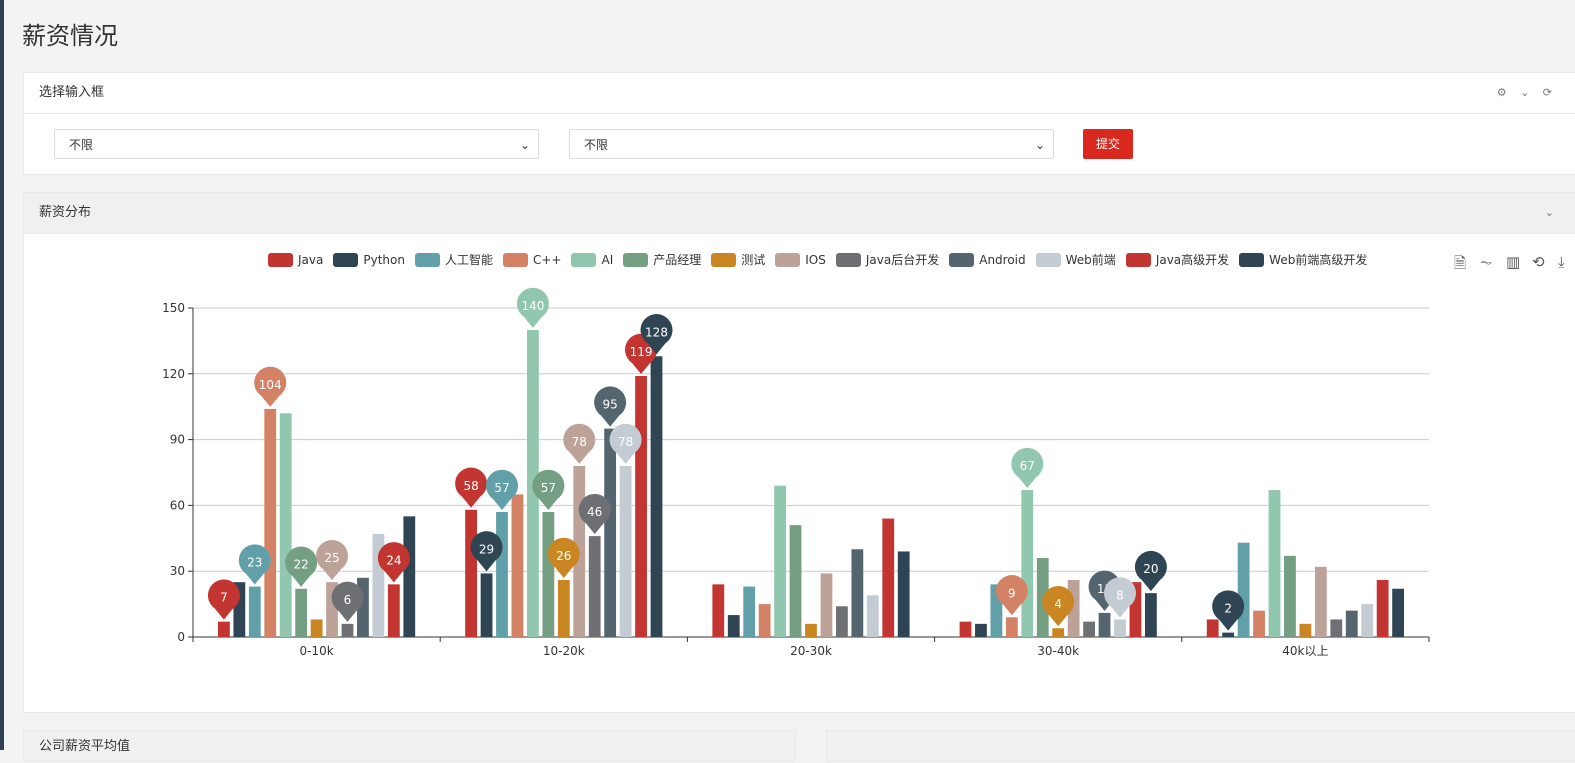  I want to click on legend-item: C++, so click(532, 259).